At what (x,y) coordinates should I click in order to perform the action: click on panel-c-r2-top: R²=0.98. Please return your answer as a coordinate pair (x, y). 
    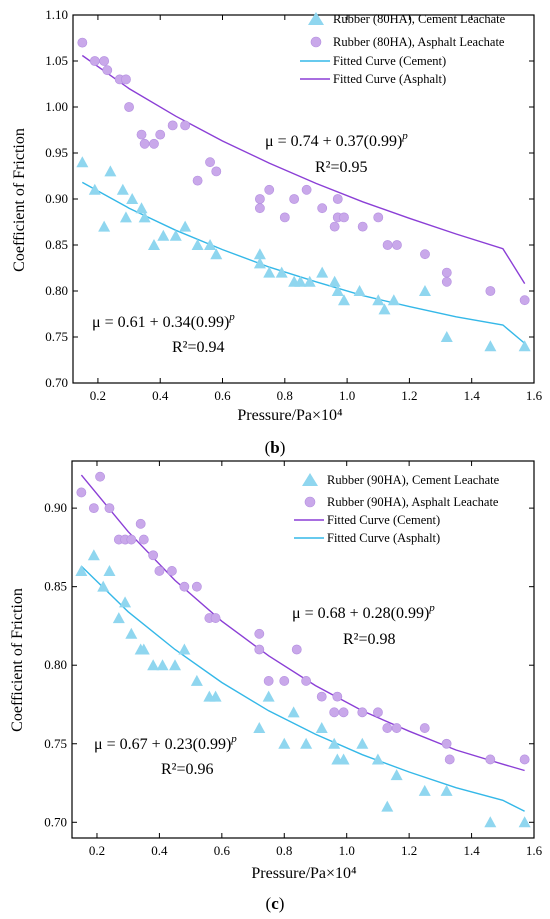
    Looking at the image, I should click on (369, 639).